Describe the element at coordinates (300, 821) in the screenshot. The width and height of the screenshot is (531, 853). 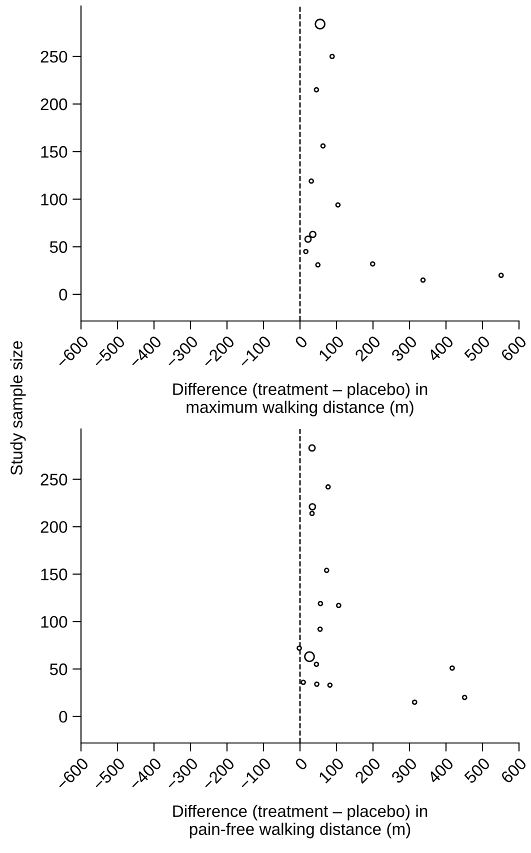
I see `x-axis-title: Difference (treatment – placebo) in pain-free walking distance (m)` at that location.